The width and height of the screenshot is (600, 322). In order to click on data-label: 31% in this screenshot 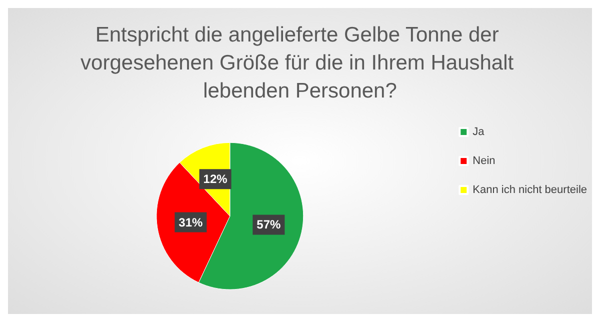, I will do `click(191, 222)`.